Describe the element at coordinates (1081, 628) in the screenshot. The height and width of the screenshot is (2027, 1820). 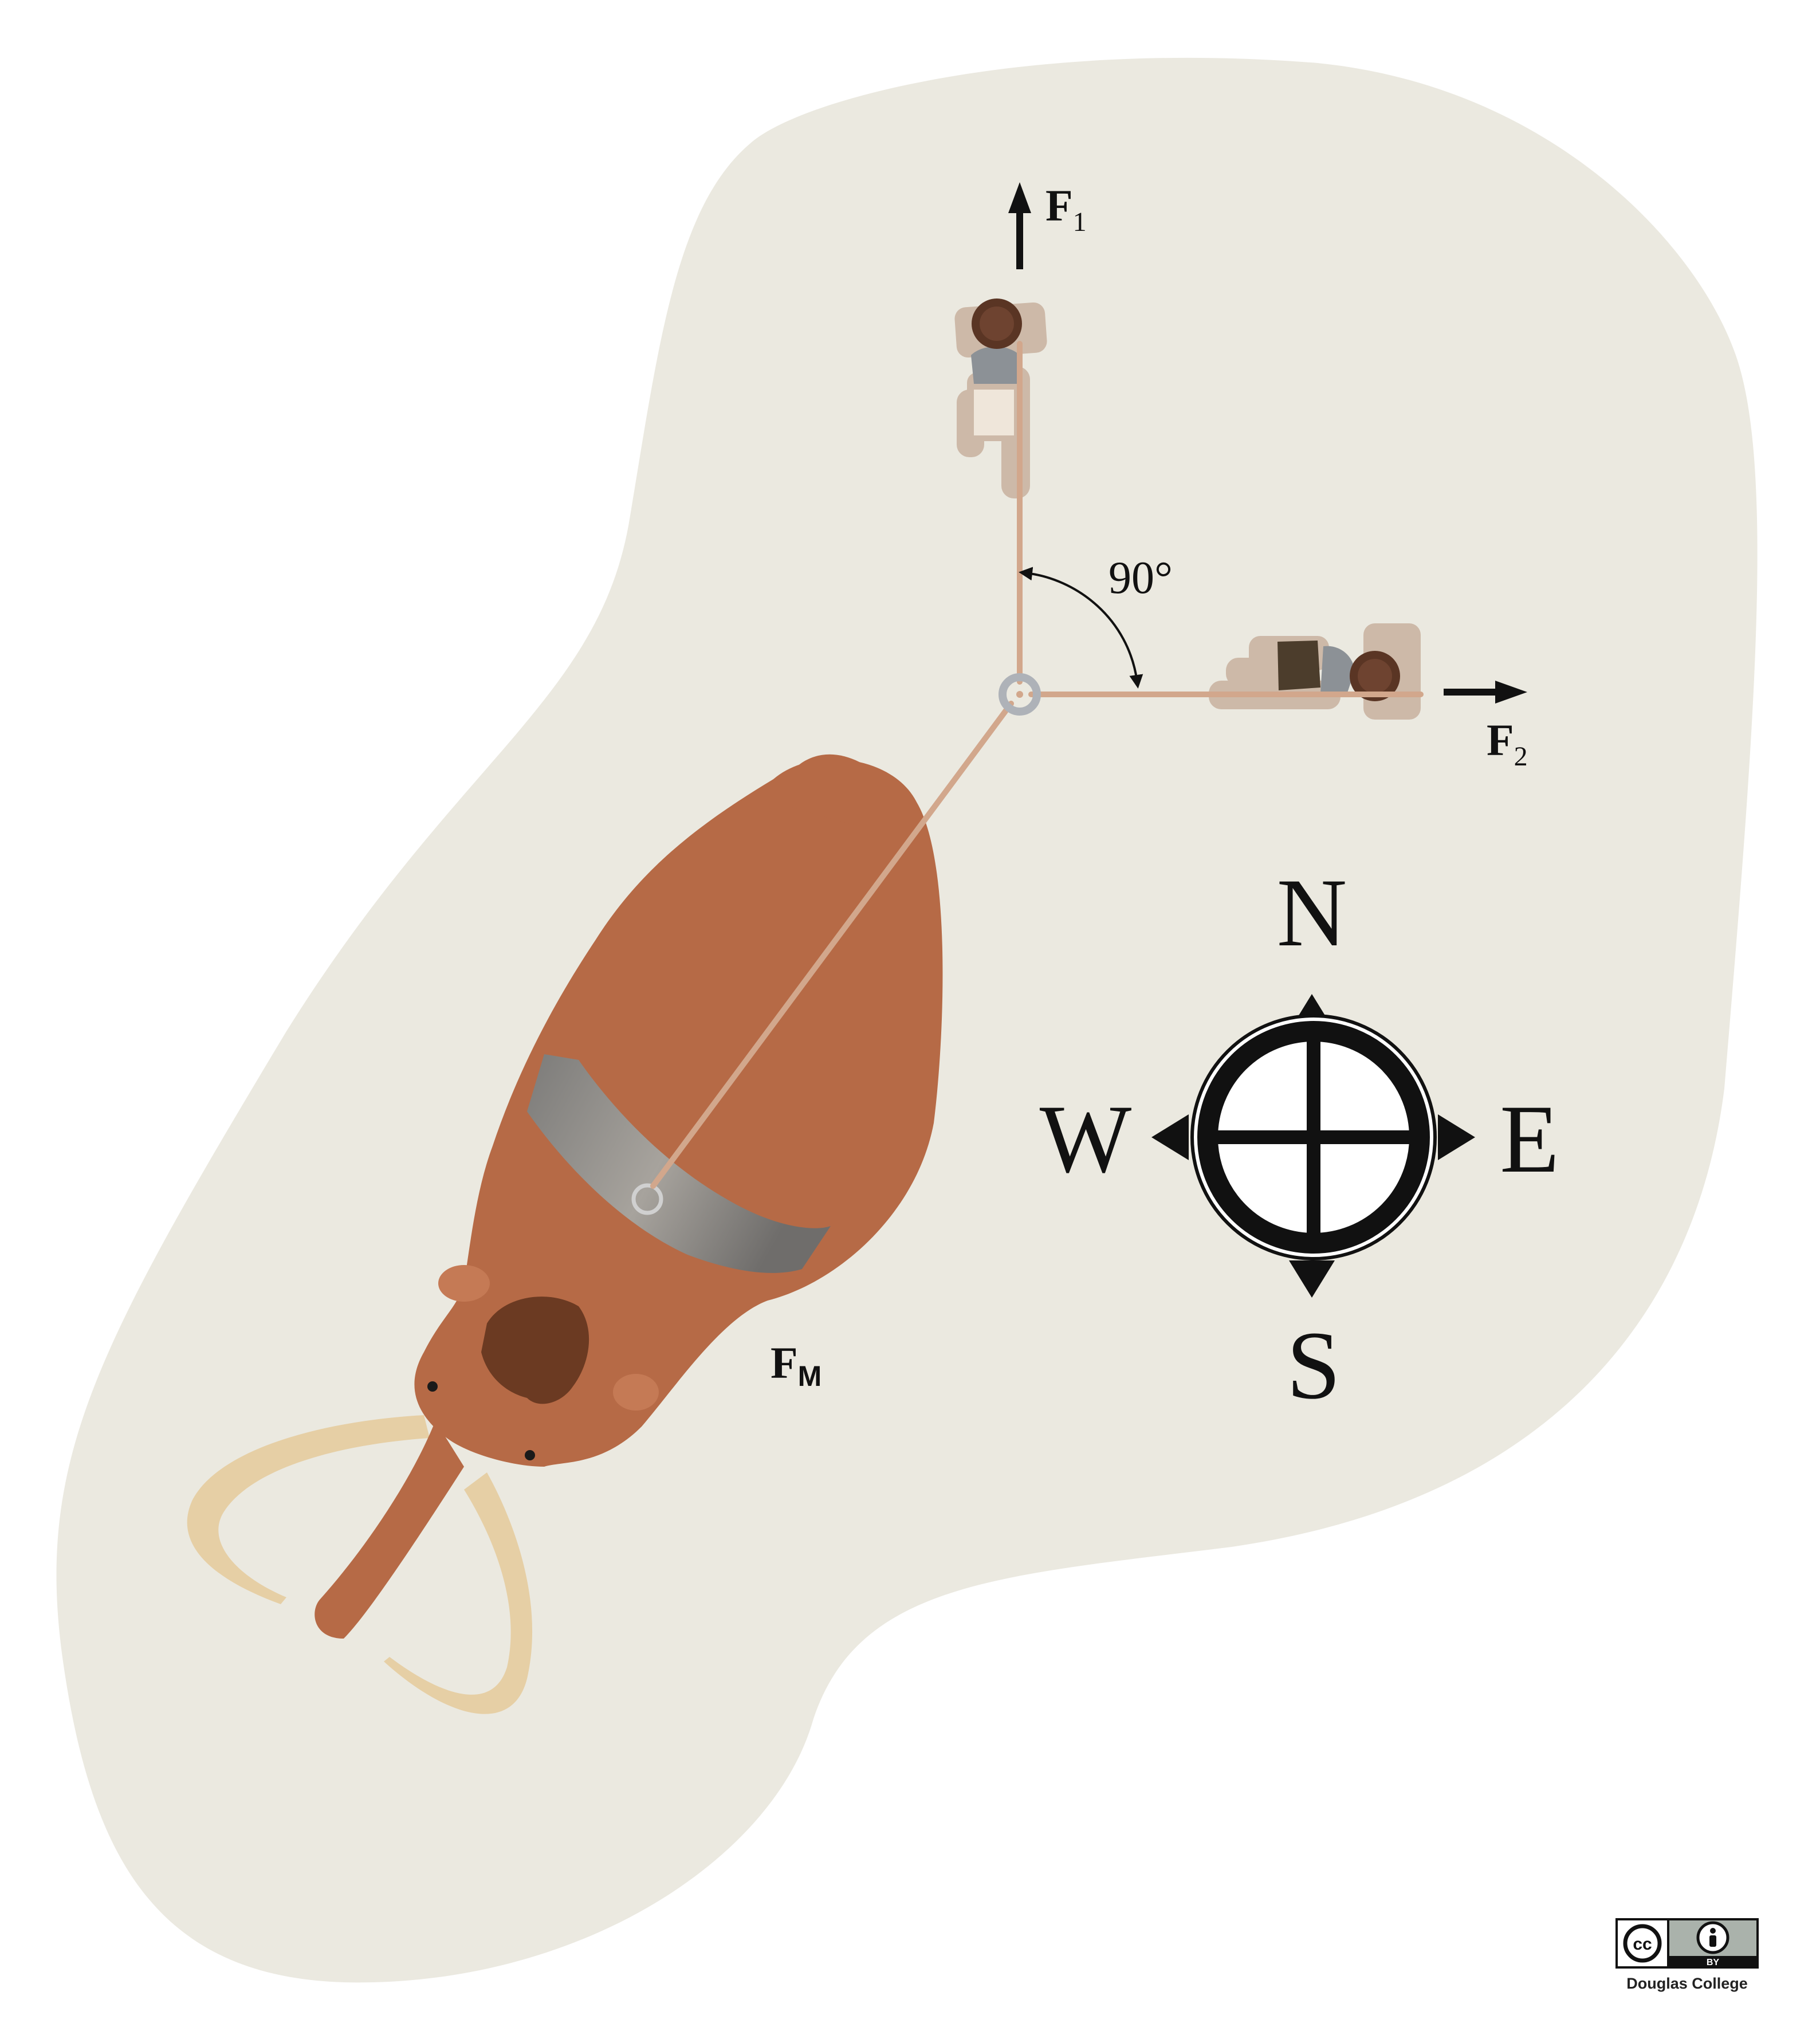
I see `angle-arc` at that location.